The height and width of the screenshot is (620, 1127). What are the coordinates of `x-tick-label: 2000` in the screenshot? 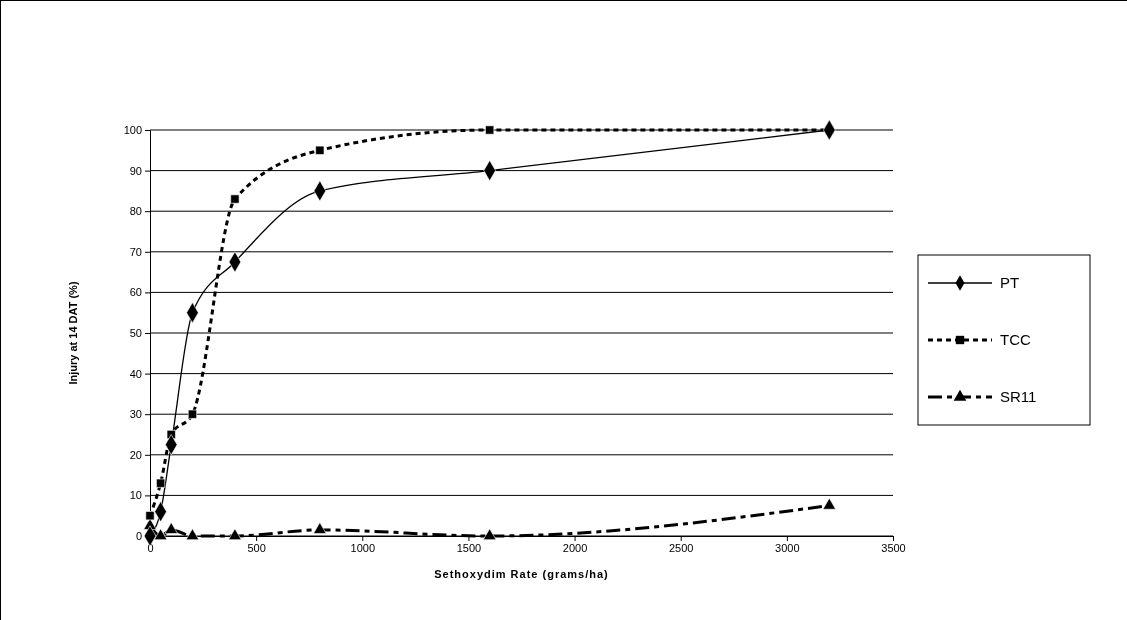 It's located at (575, 547).